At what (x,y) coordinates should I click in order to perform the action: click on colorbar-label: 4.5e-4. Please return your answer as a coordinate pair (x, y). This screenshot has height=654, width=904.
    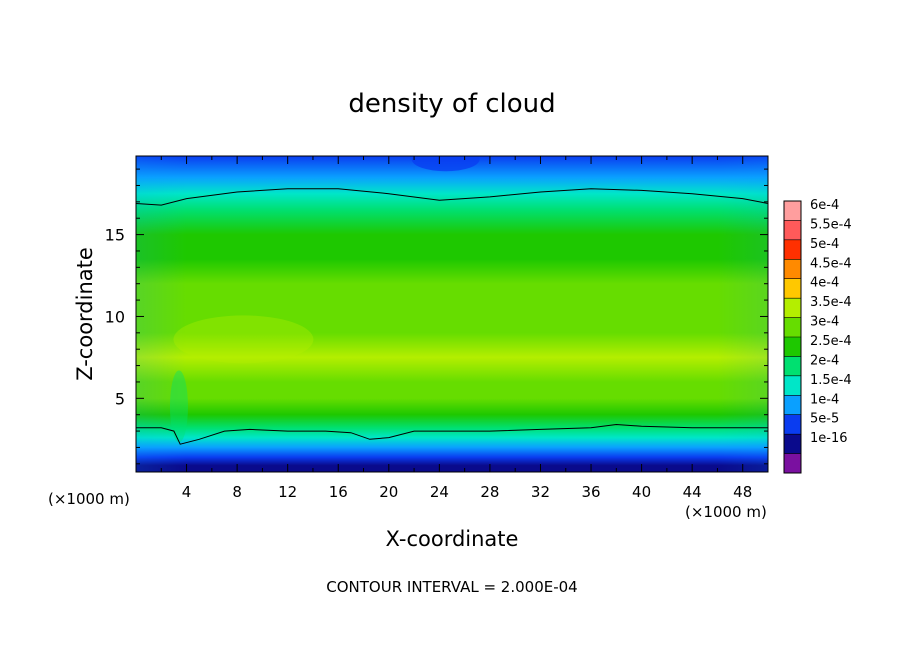
    Looking at the image, I should click on (831, 263).